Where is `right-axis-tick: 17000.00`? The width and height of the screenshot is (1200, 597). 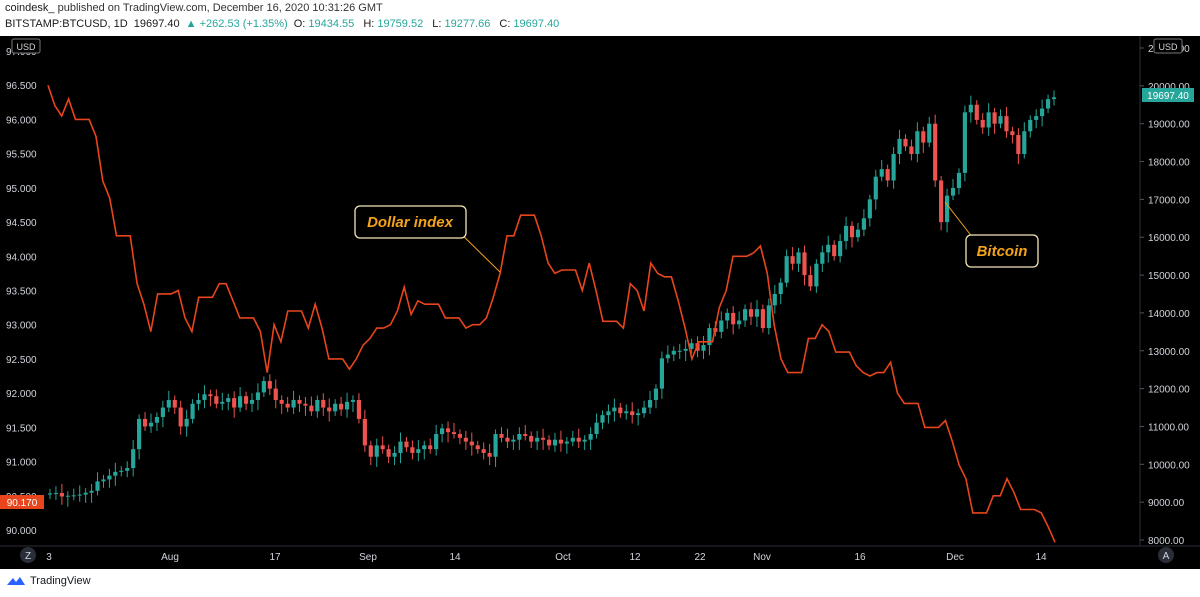 right-axis-tick: 17000.00 is located at coordinates (1169, 200).